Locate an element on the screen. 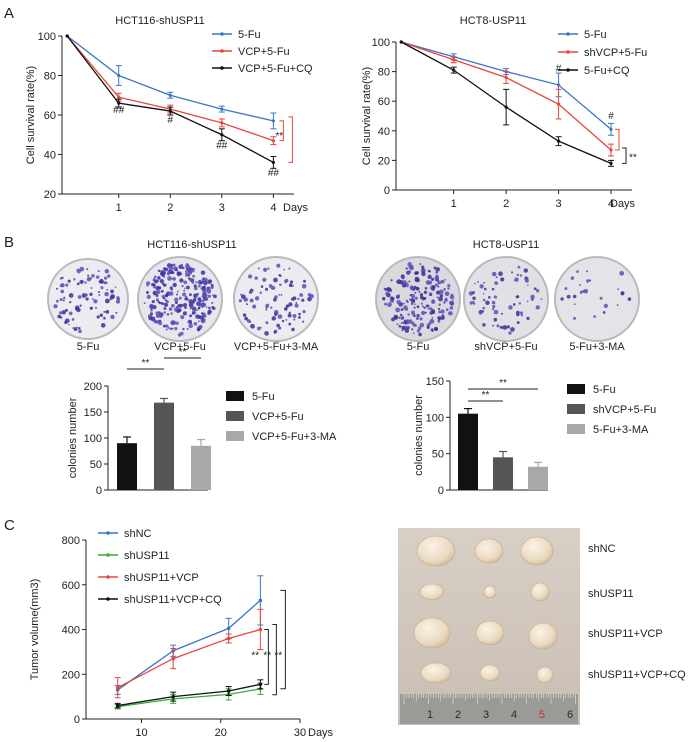 This screenshot has height=742, width=694. x-tick-label: 20 is located at coordinates (221, 733).